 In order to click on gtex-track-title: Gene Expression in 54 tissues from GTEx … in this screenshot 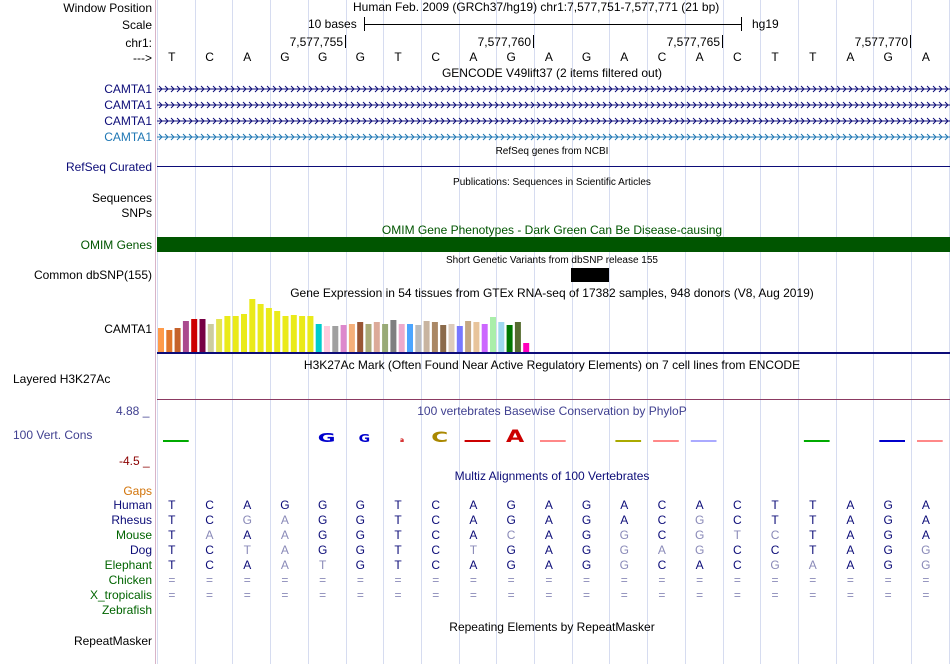, I will do `click(552, 293)`.